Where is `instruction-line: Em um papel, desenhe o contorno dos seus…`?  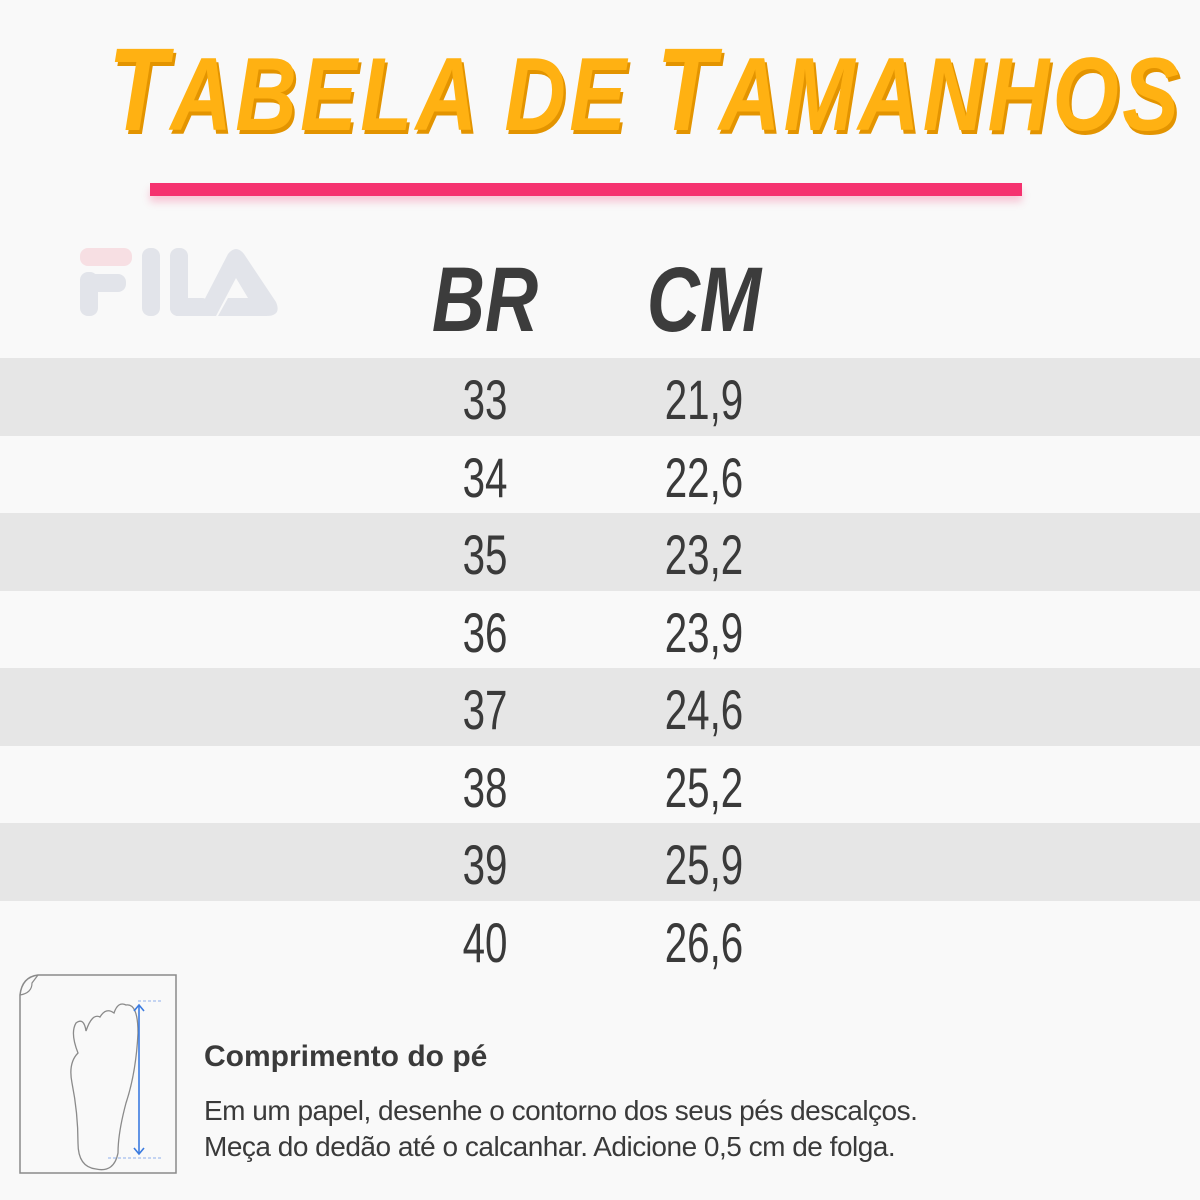
instruction-line: Em um papel, desenhe o contorno dos seus… is located at coordinates (561, 1110).